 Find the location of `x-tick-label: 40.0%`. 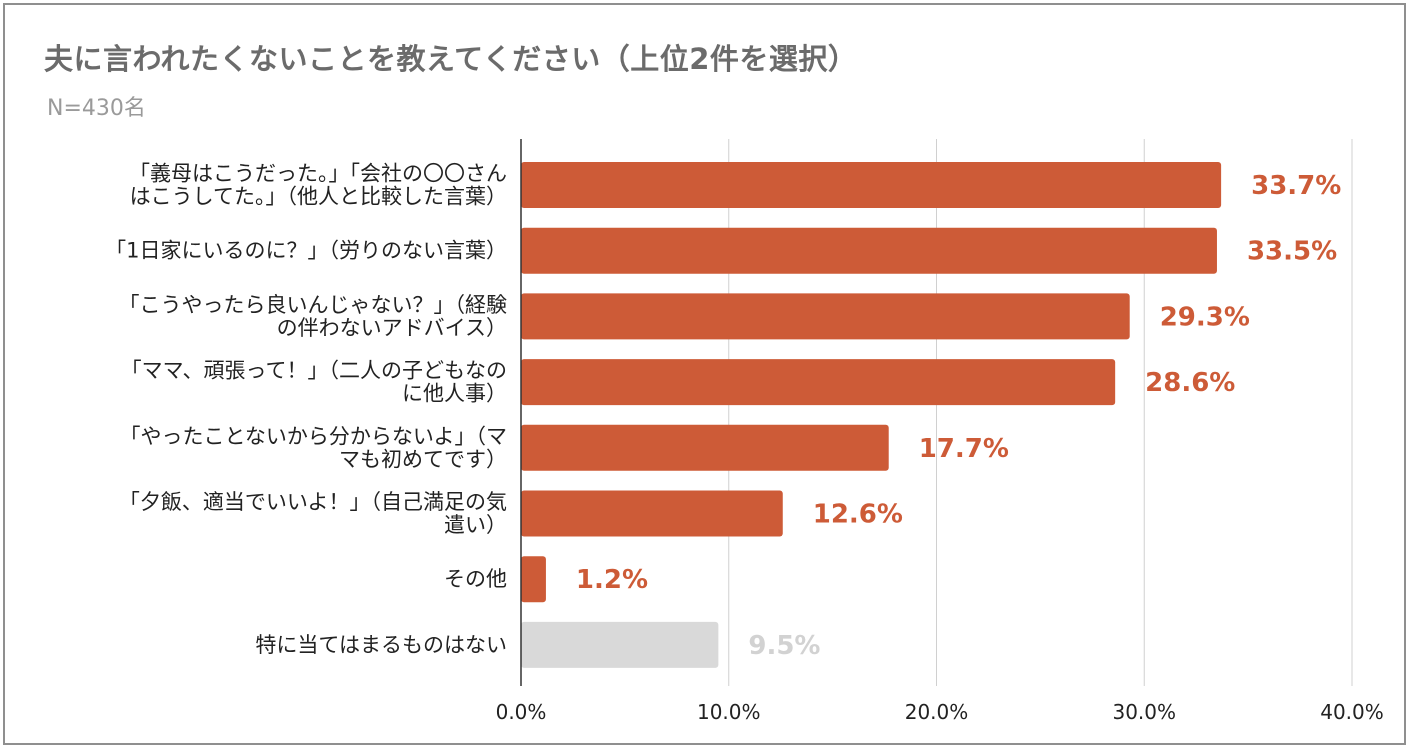

x-tick-label: 40.0% is located at coordinates (1352, 712).